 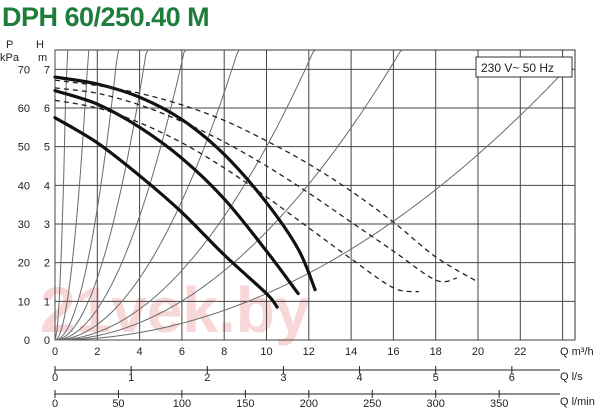 What do you see at coordinates (47, 186) in the screenshot?
I see `y-tick-m: 4` at bounding box center [47, 186].